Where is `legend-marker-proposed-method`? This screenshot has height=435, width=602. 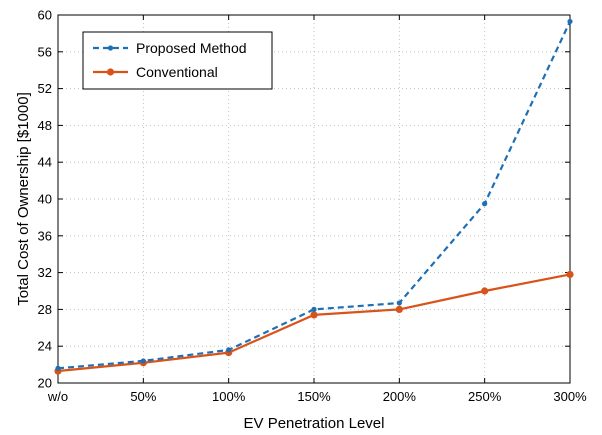
legend-marker-proposed-method is located at coordinates (110, 48).